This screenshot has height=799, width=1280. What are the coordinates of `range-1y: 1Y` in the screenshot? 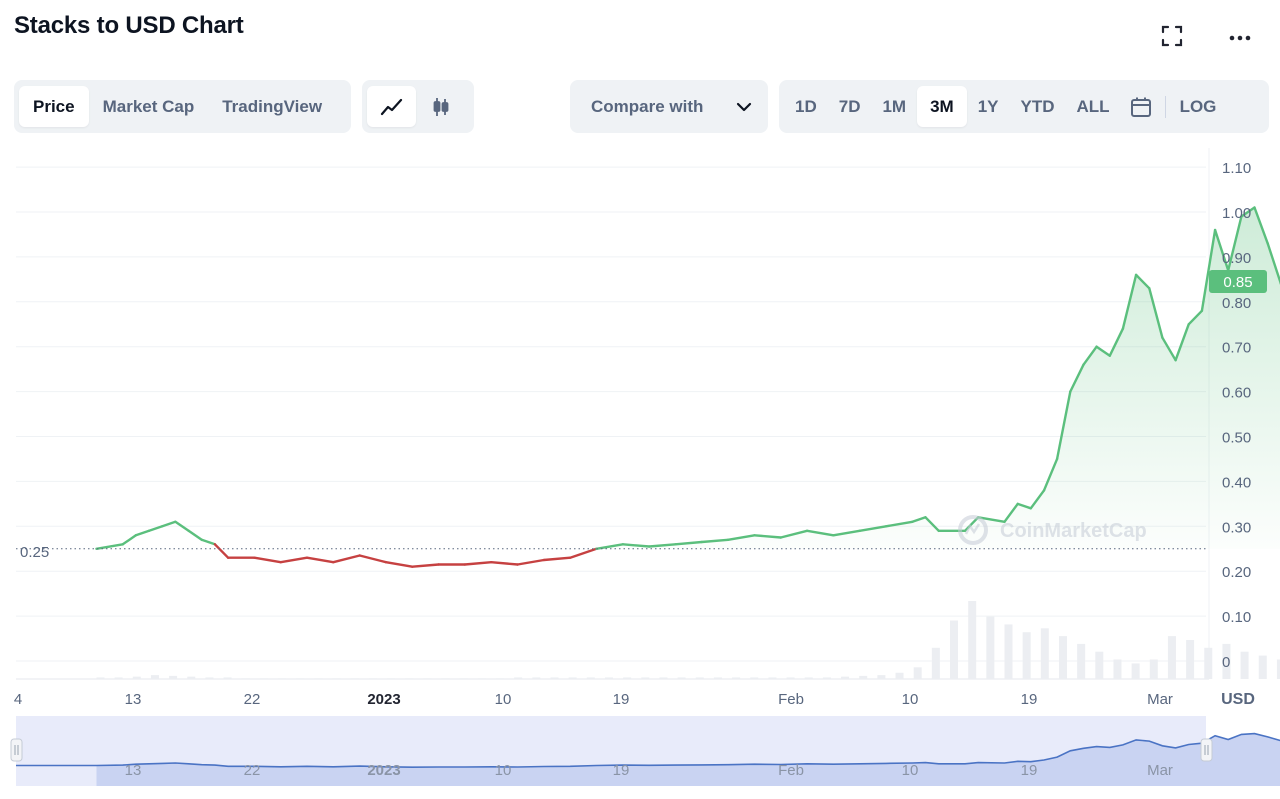 It's located at (988, 106).